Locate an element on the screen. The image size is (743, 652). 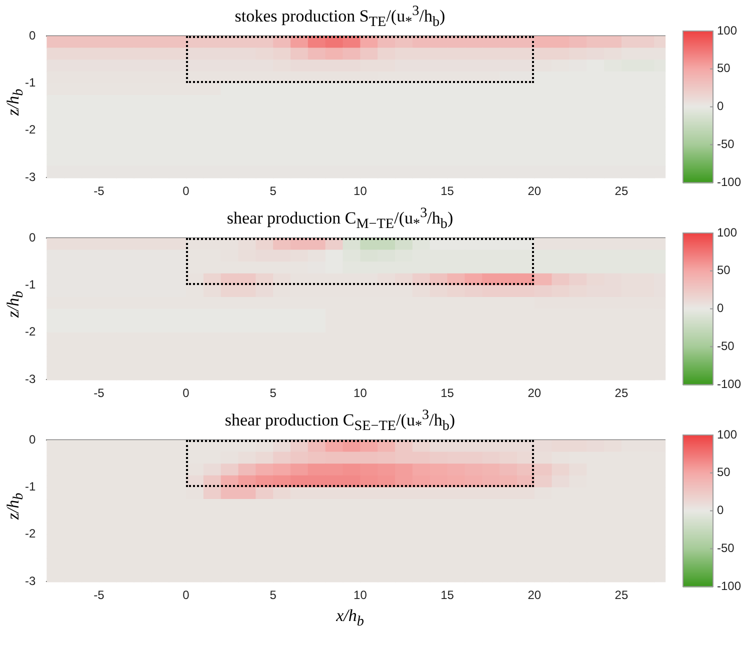
chart-title: shear production C$_{SE−TE}$/(u$_{*}$$^{3}$/h$_{b}$) is located at coordinates (340, 420).